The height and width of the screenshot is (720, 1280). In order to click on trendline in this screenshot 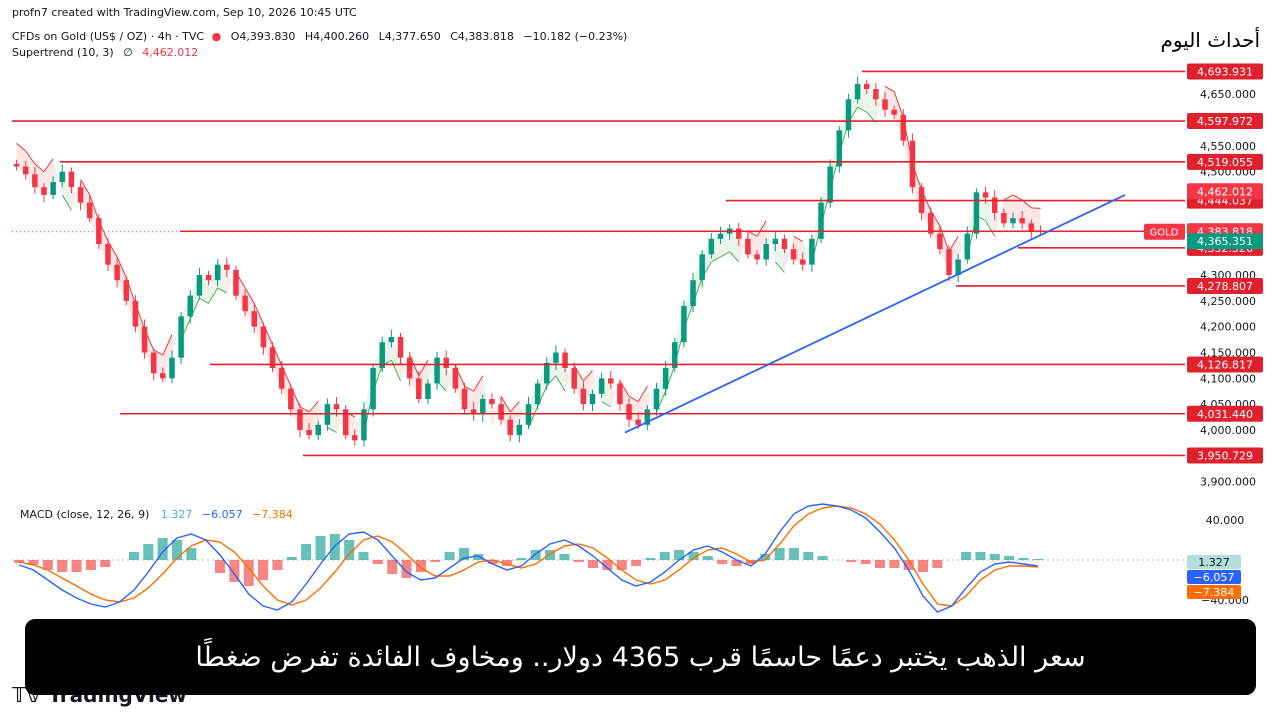, I will do `click(875, 314)`.